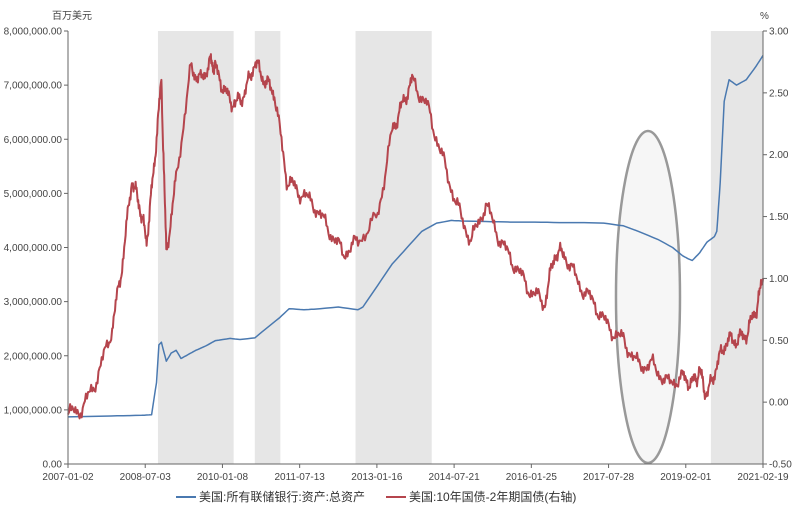 The height and width of the screenshot is (517, 796). What do you see at coordinates (779, 217) in the screenshot?
I see `right-tick-label: 1.50` at bounding box center [779, 217].